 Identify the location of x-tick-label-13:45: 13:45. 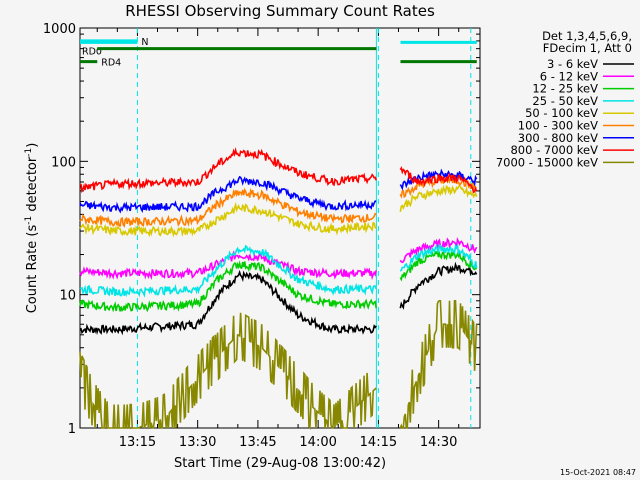
(257, 442).